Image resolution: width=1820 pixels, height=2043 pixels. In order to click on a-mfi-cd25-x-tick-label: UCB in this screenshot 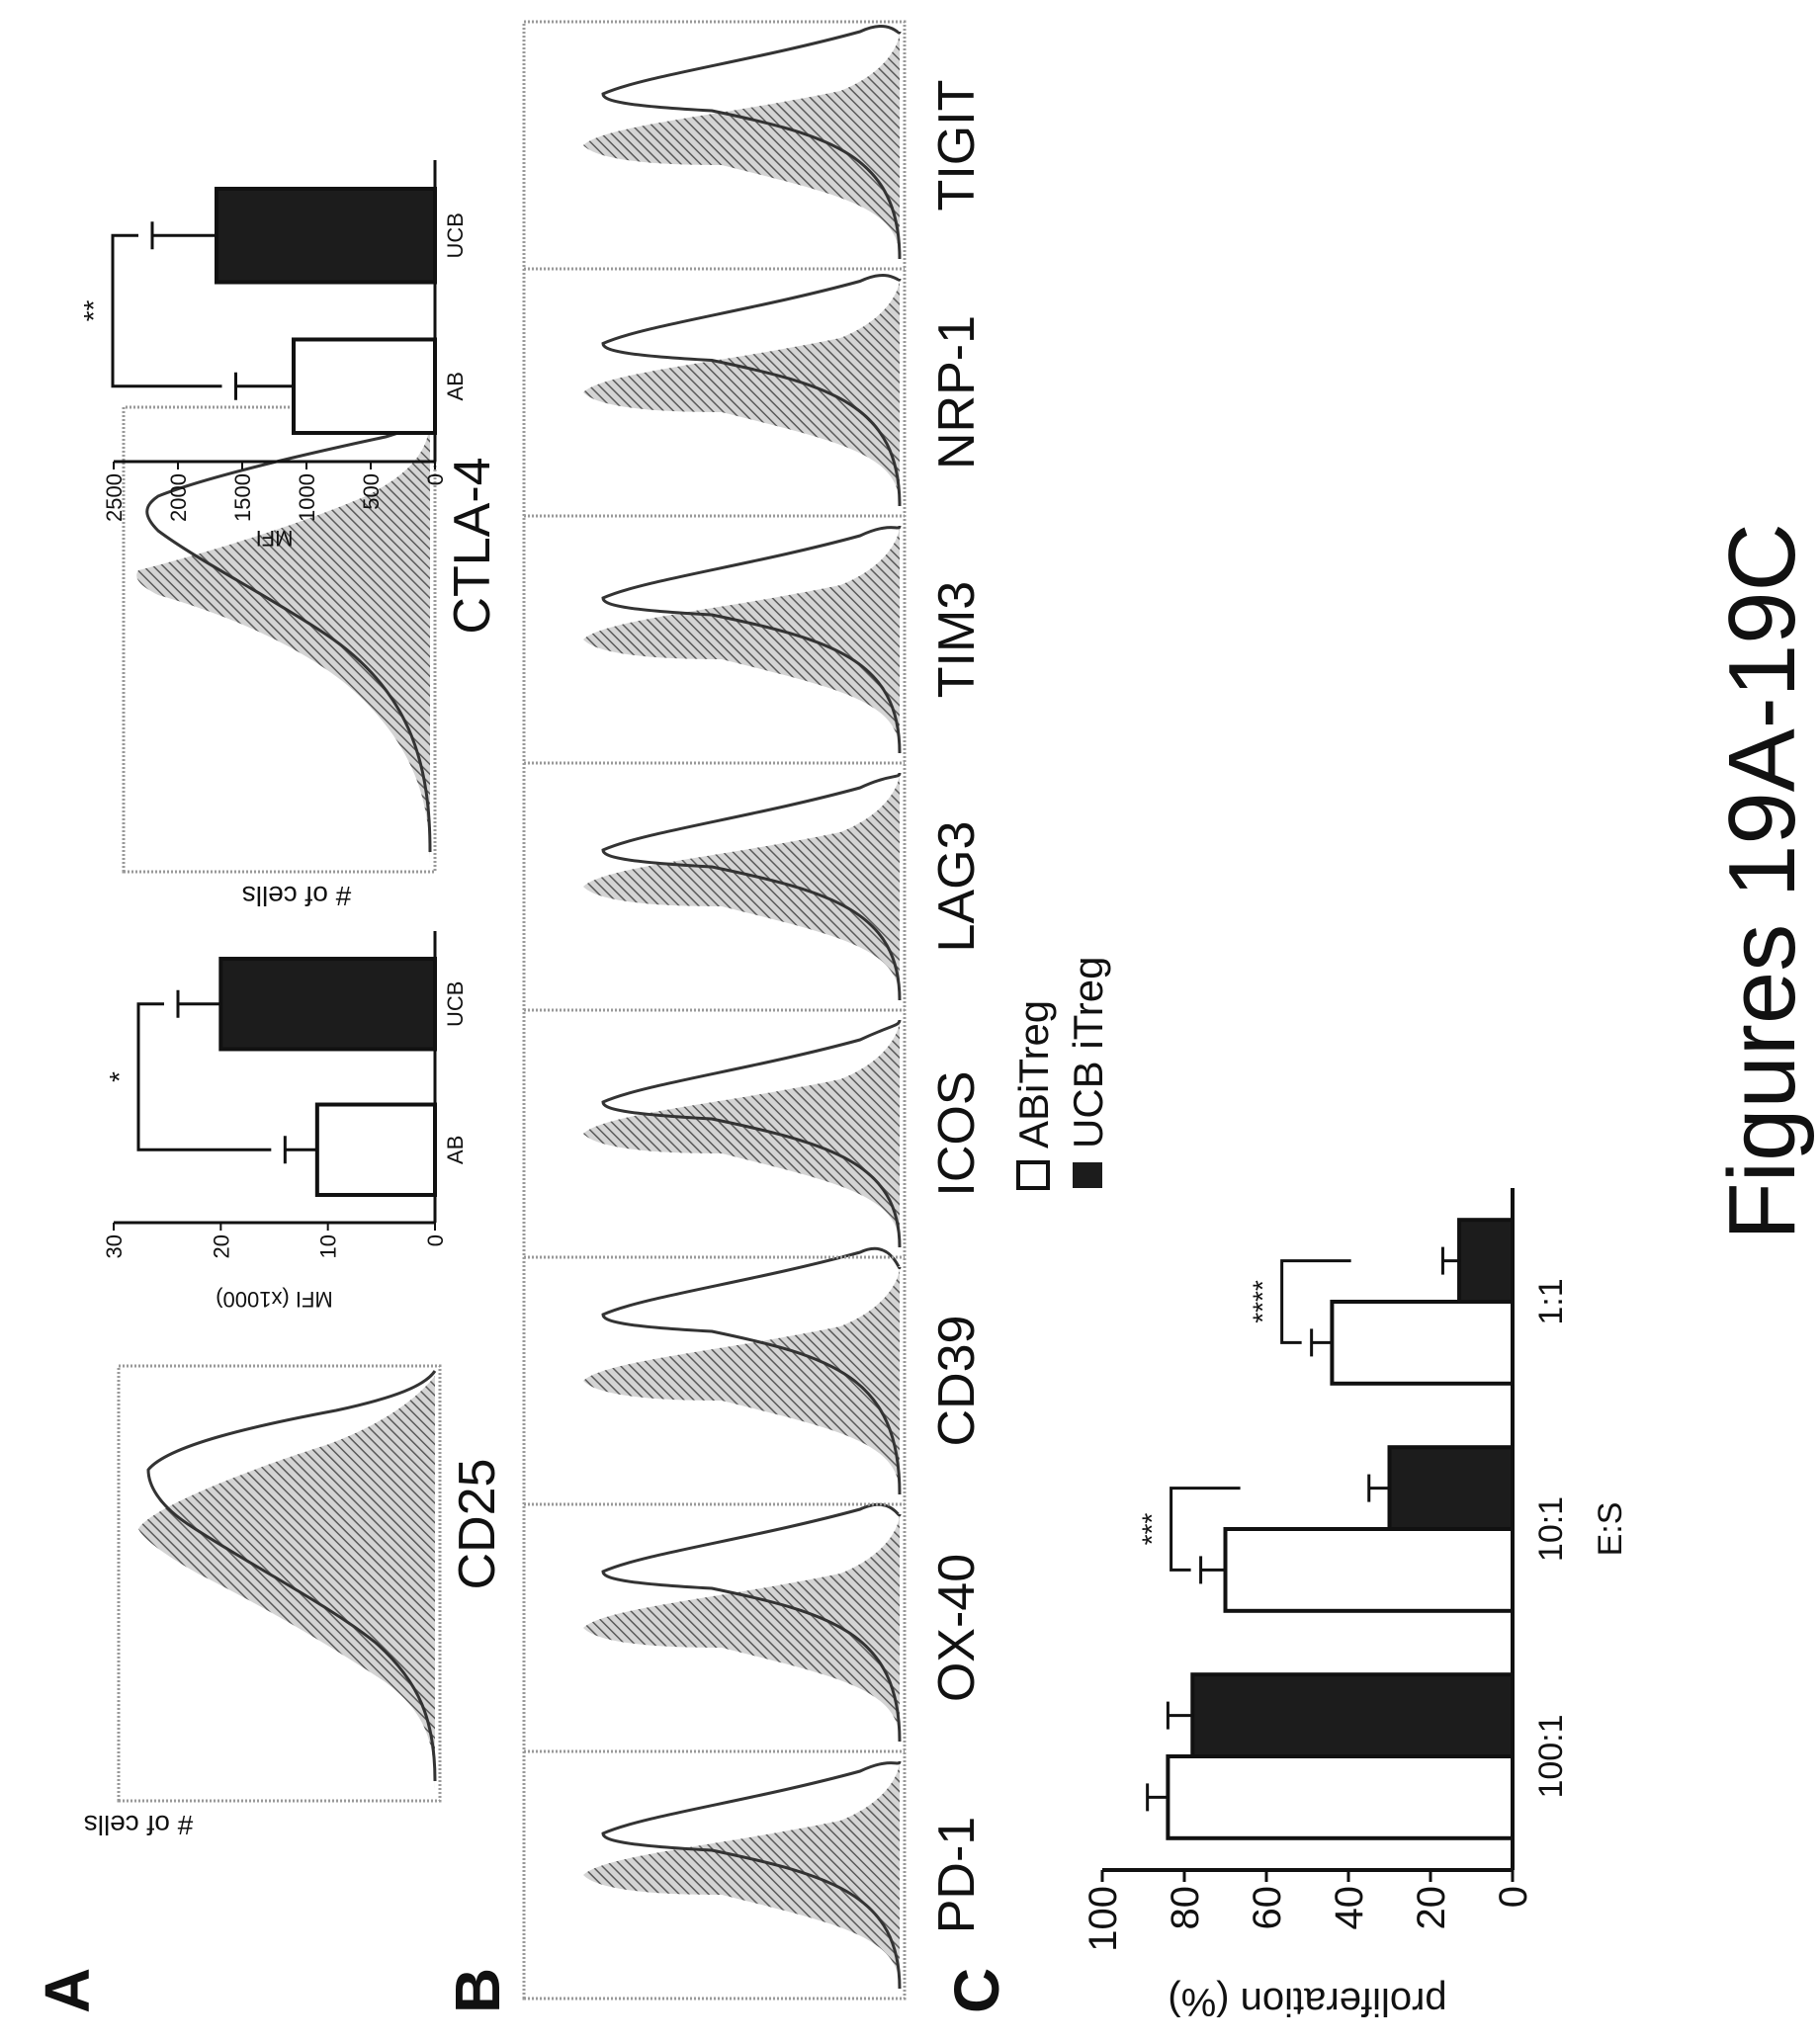, I will do `click(455, 1004)`.